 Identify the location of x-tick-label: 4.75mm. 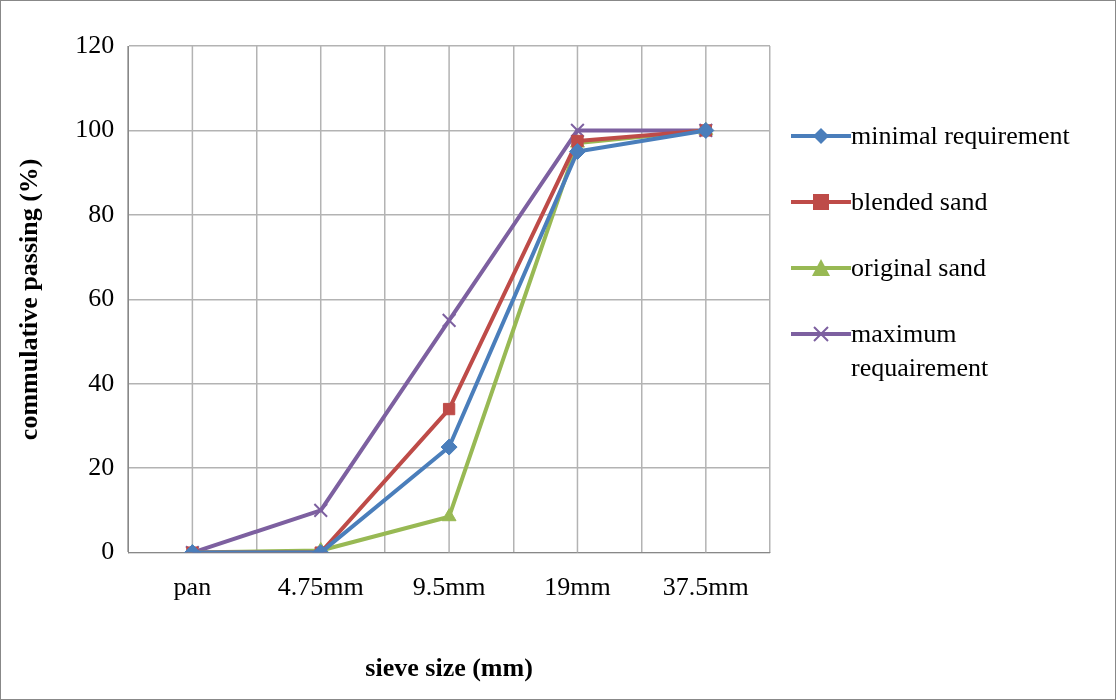
(320, 587).